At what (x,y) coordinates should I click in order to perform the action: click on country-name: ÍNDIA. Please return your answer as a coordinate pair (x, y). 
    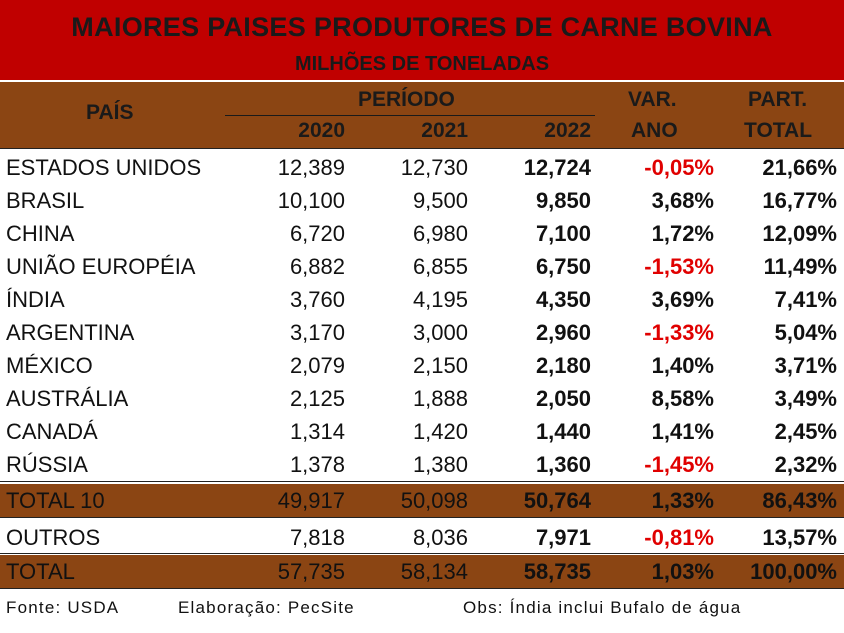
    Looking at the image, I should click on (35, 299).